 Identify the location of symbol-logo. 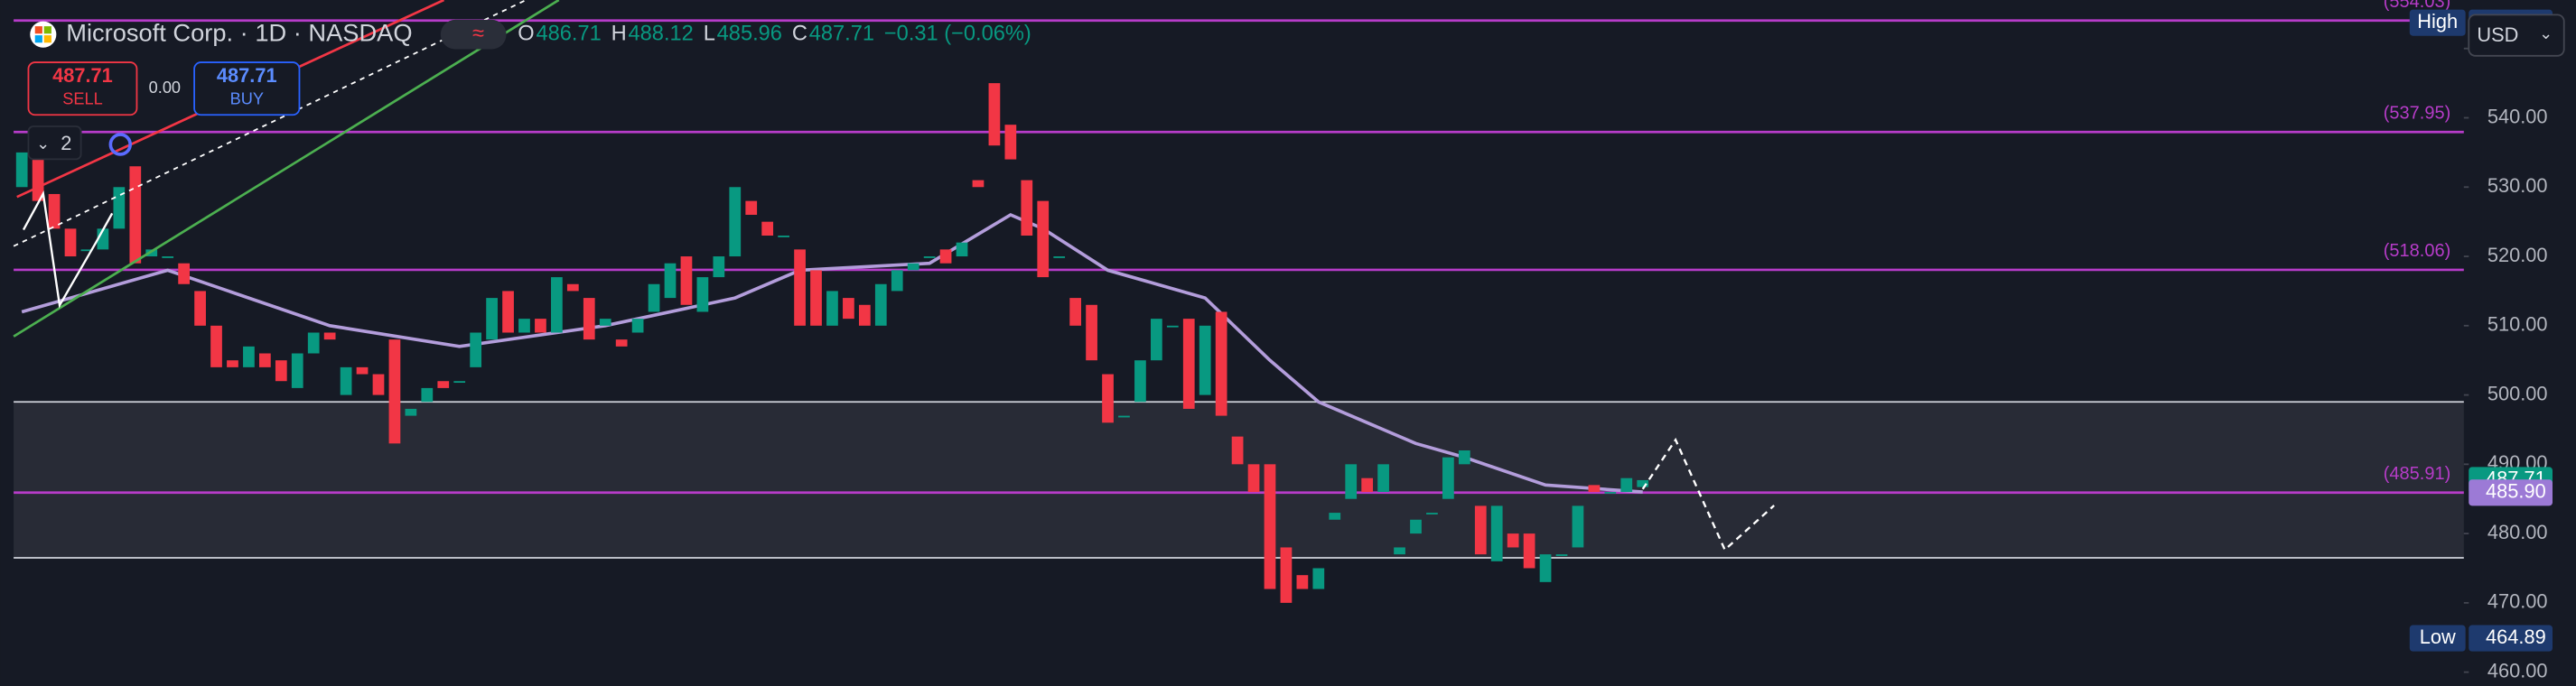
(44, 34).